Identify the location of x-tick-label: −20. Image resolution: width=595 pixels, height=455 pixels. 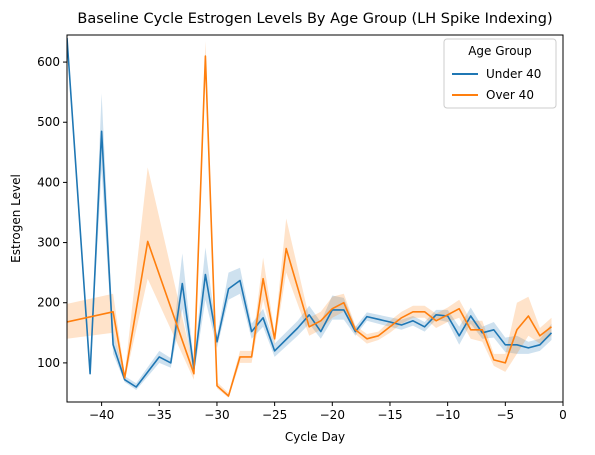
(332, 415).